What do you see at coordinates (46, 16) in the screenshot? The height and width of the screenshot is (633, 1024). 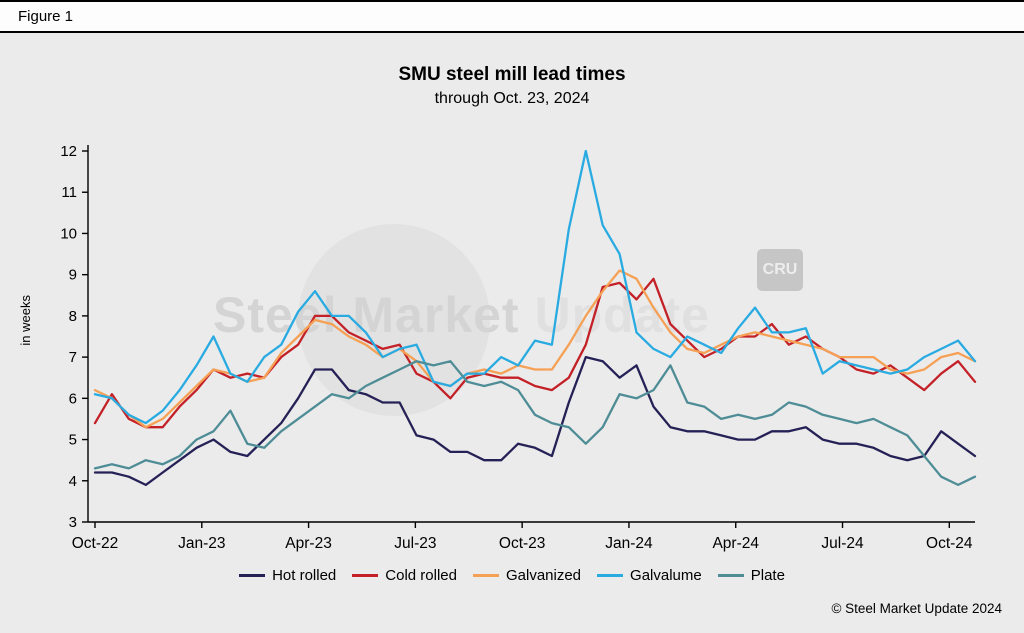 I see `figure-label: Figure 1` at bounding box center [46, 16].